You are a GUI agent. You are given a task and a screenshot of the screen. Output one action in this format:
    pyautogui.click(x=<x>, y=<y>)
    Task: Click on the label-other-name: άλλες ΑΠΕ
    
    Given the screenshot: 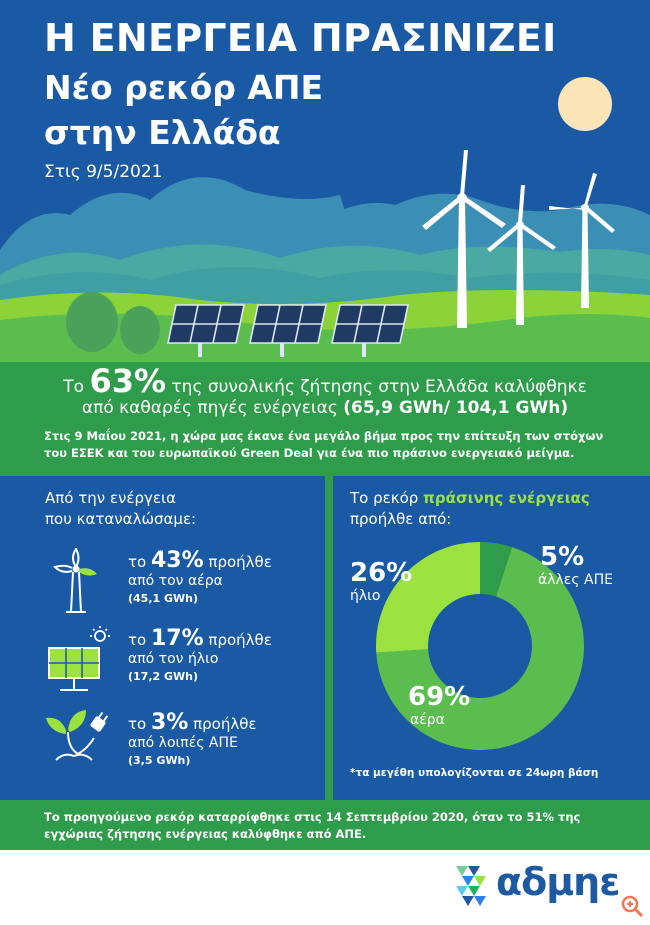 What is the action you would take?
    pyautogui.click(x=575, y=580)
    